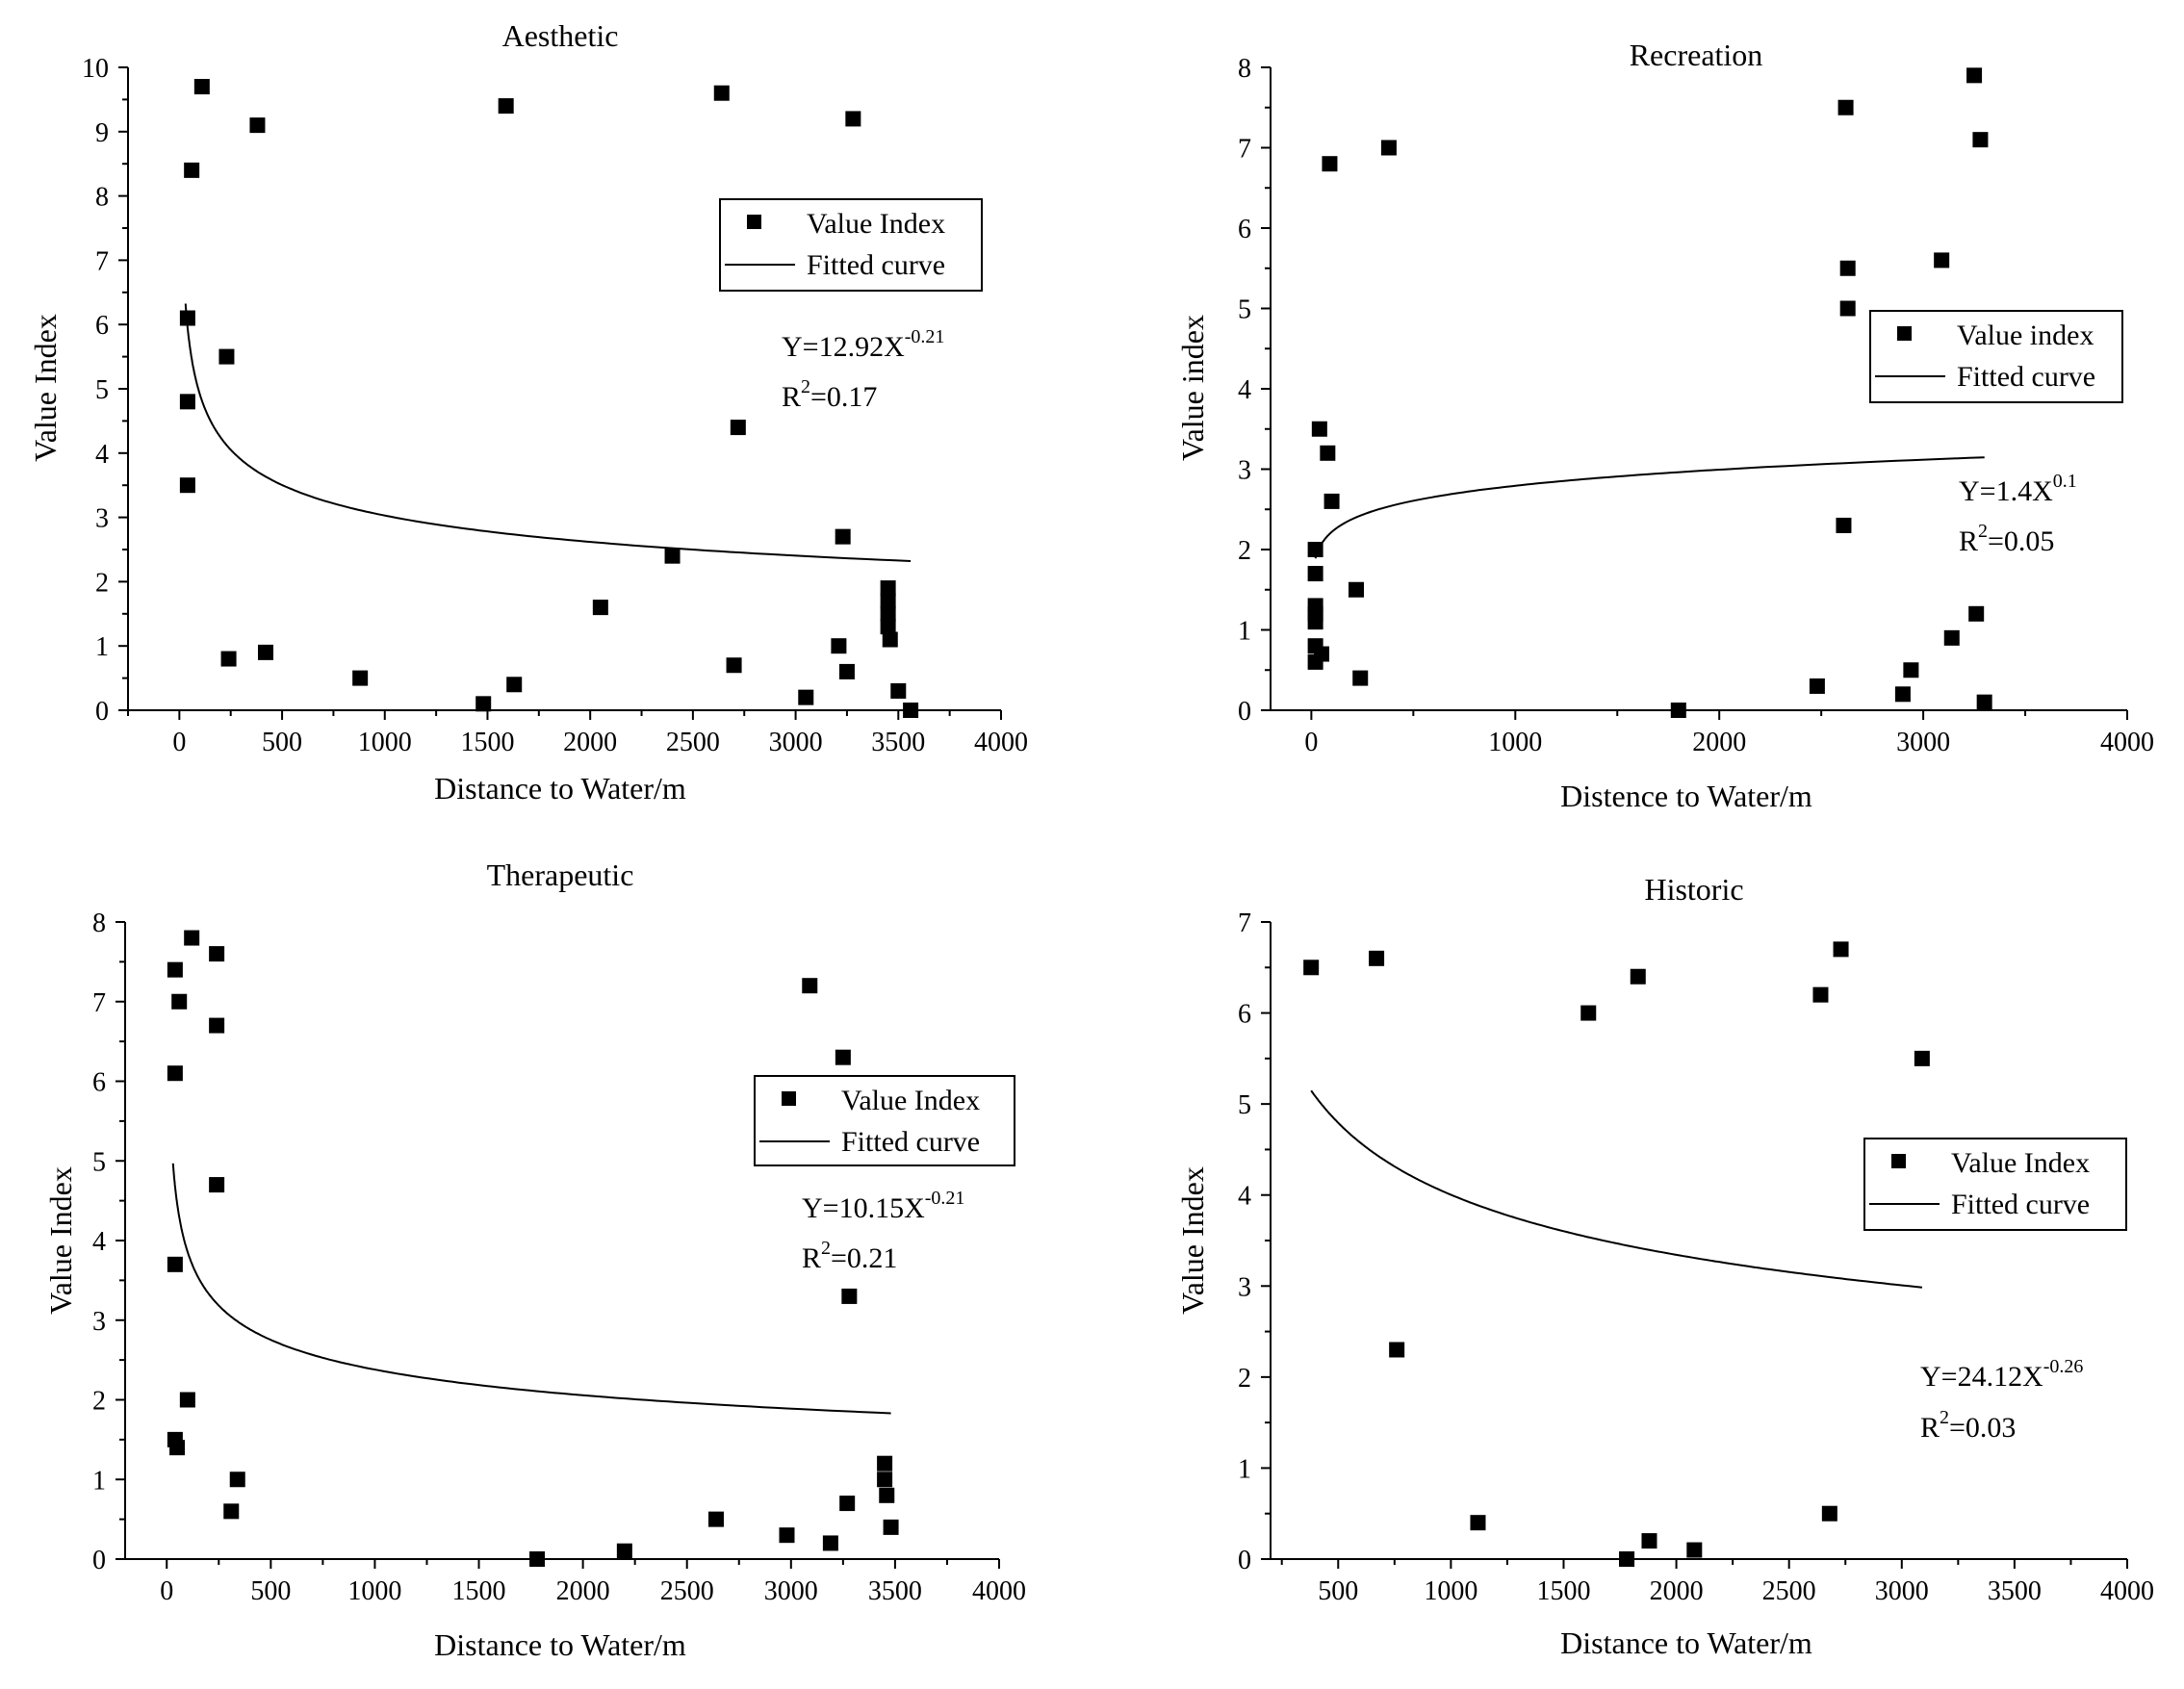  Describe the element at coordinates (2021, 1163) in the screenshot. I see `legend-marker-label: Value Index` at that location.